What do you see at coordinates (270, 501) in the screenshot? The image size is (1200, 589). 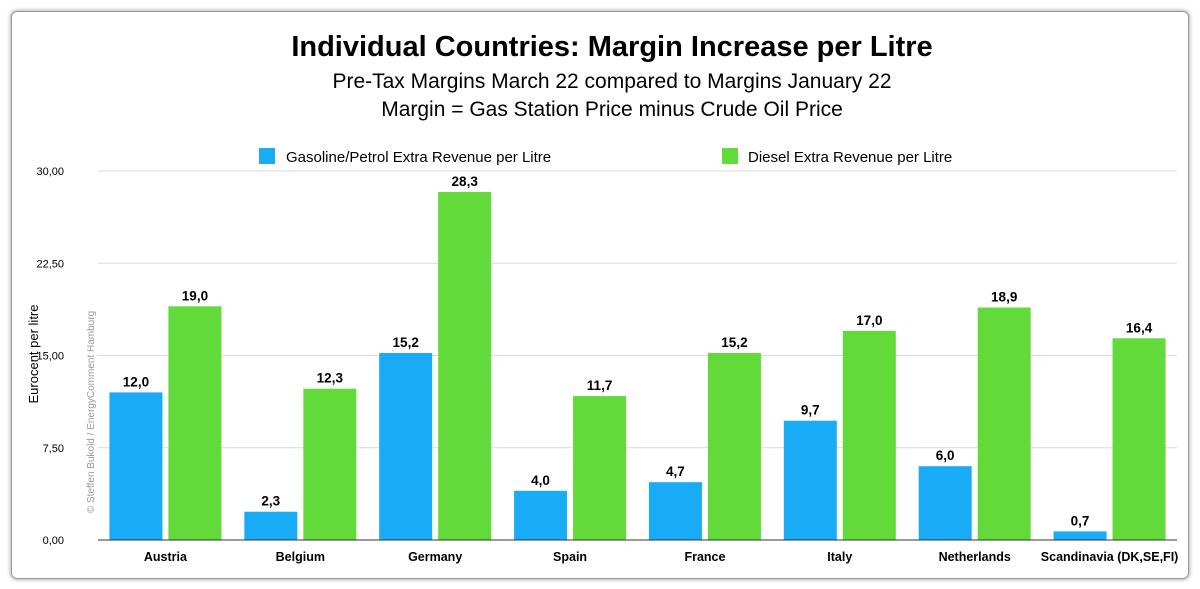 I see `data-label-gasoline: 2,3` at bounding box center [270, 501].